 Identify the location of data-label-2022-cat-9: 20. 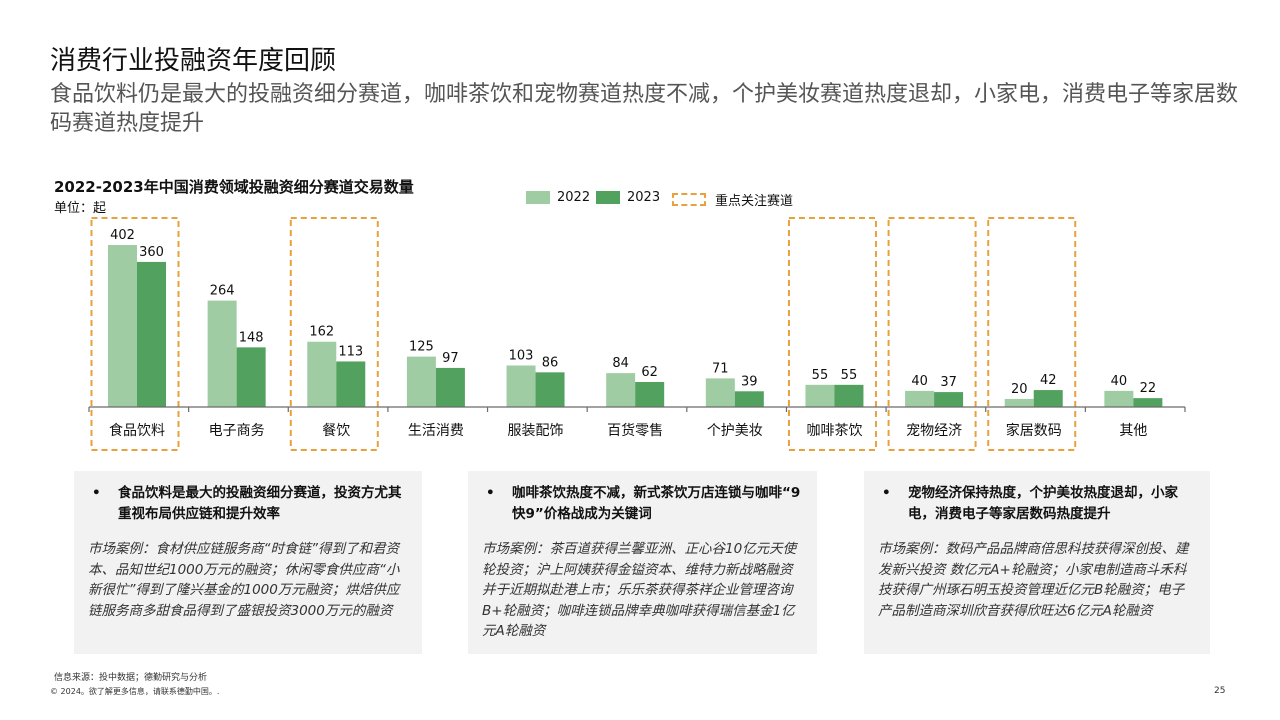
(1019, 389).